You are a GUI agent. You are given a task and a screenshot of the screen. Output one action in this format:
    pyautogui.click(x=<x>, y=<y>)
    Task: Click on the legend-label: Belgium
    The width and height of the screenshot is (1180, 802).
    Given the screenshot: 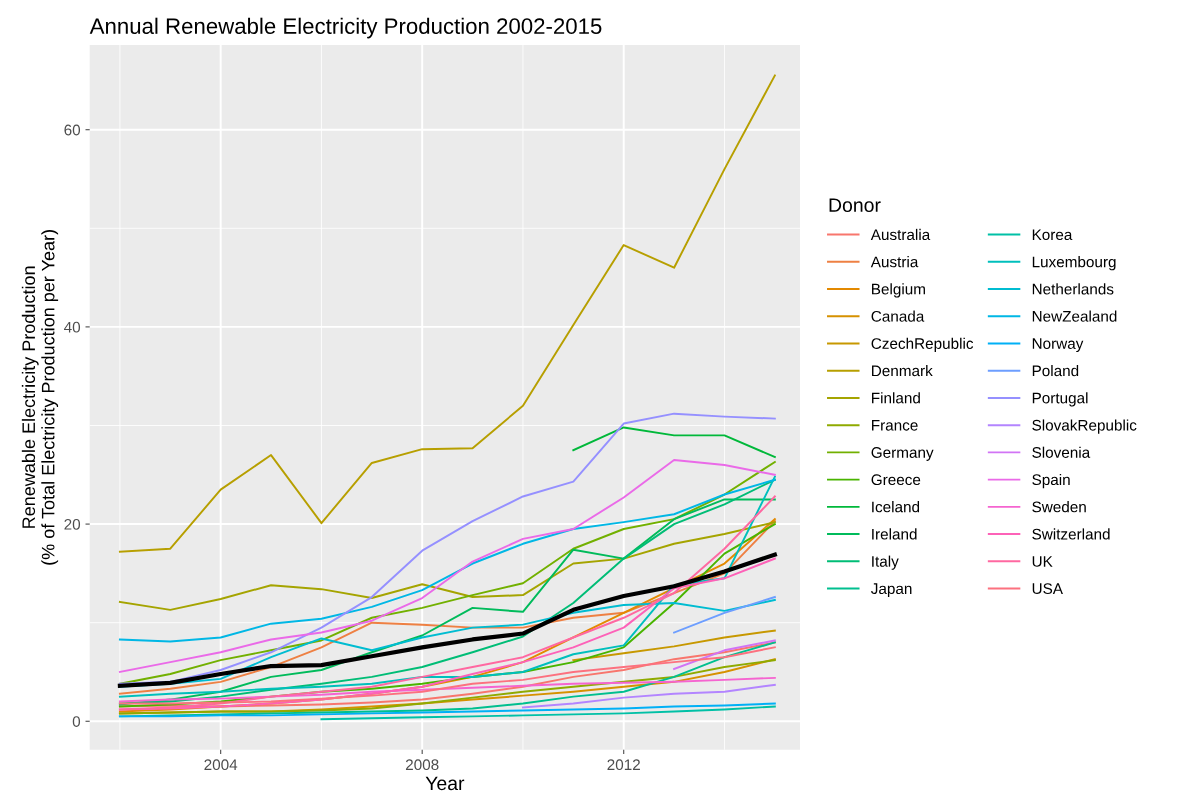 What is the action you would take?
    pyautogui.click(x=898, y=290)
    